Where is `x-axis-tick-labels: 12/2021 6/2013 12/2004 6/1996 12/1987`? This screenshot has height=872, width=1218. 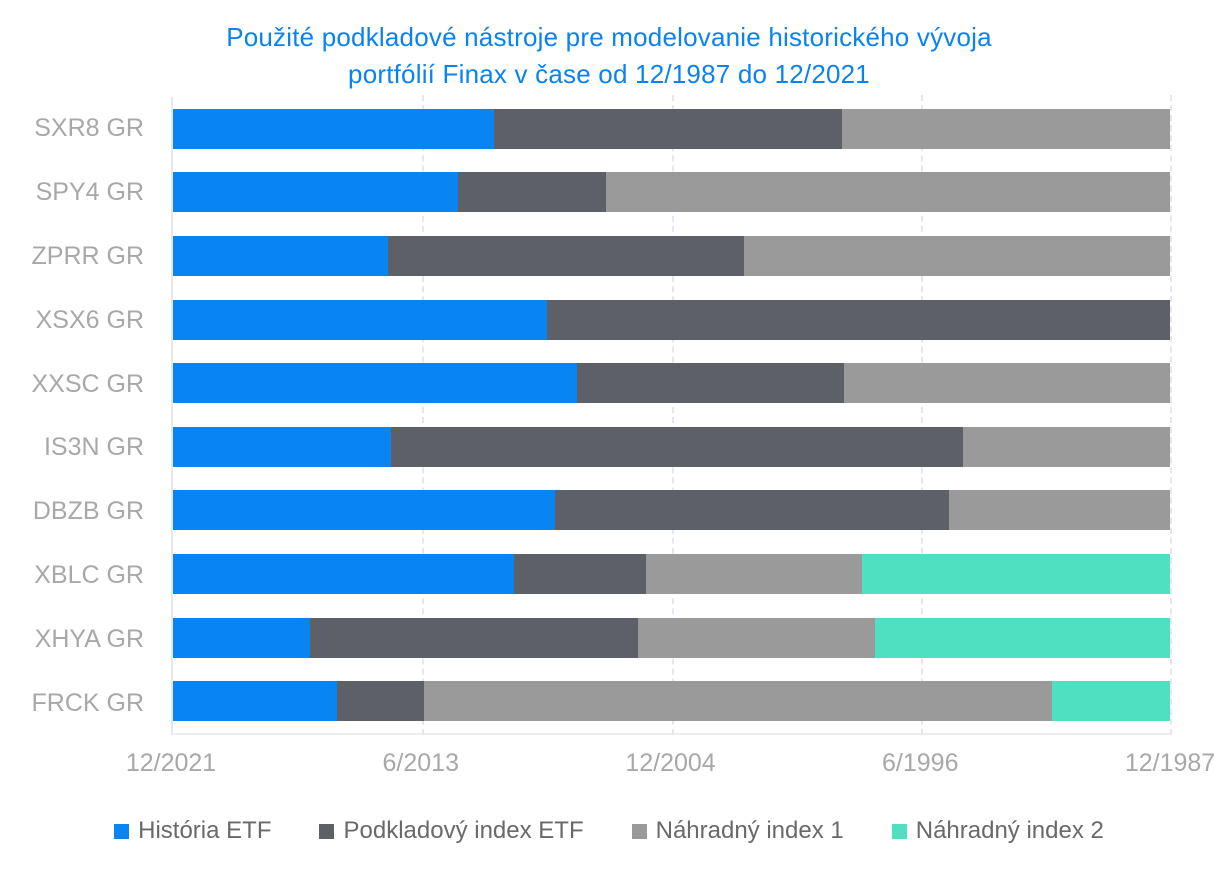
x-axis-tick-labels: 12/2021 6/2013 12/2004 6/1996 12/1987 is located at coordinates (670, 765).